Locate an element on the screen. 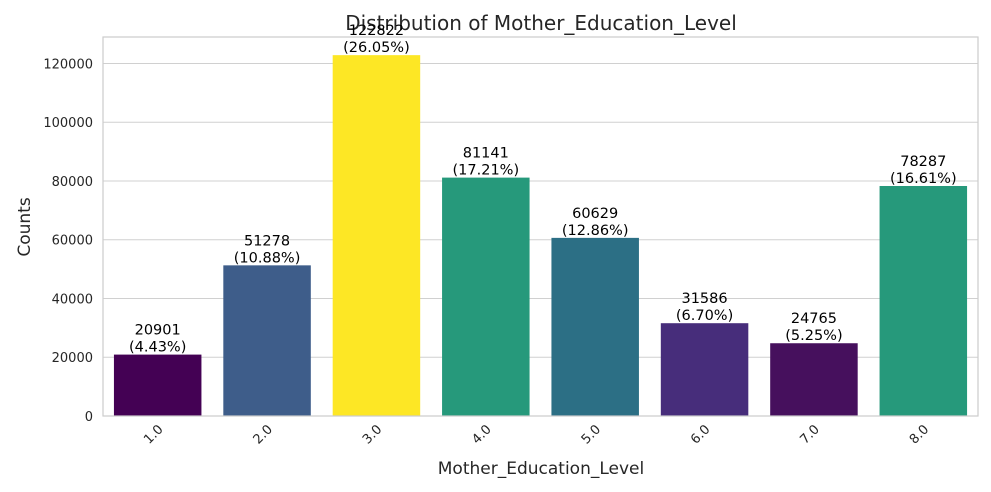 The height and width of the screenshot is (492, 991). bar-percent-label: (6.70%) is located at coordinates (704, 316).